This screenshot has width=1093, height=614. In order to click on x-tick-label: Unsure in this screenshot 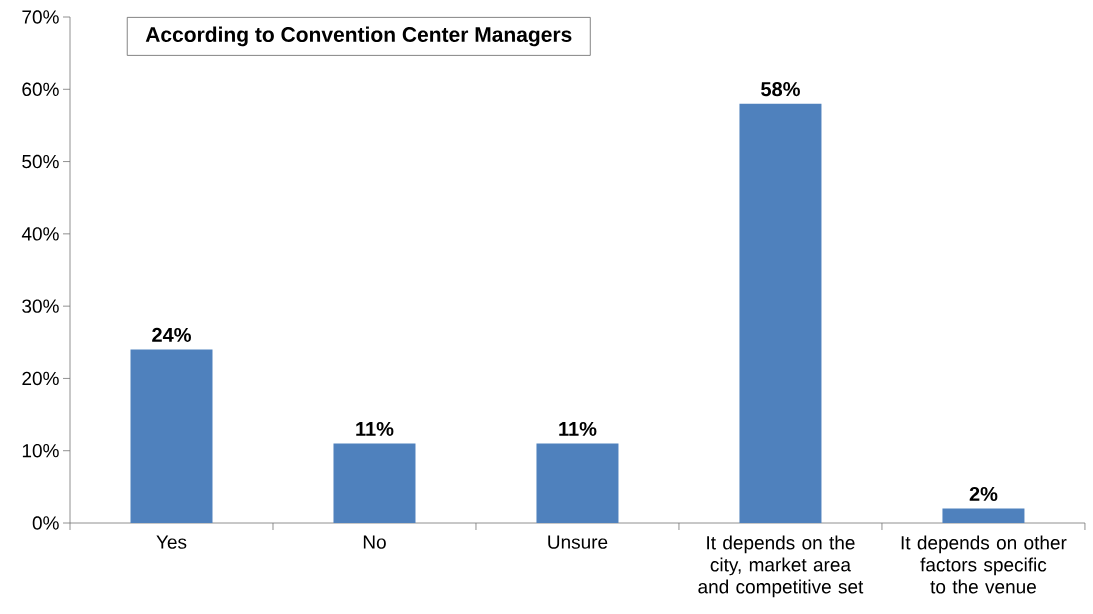, I will do `click(578, 542)`.